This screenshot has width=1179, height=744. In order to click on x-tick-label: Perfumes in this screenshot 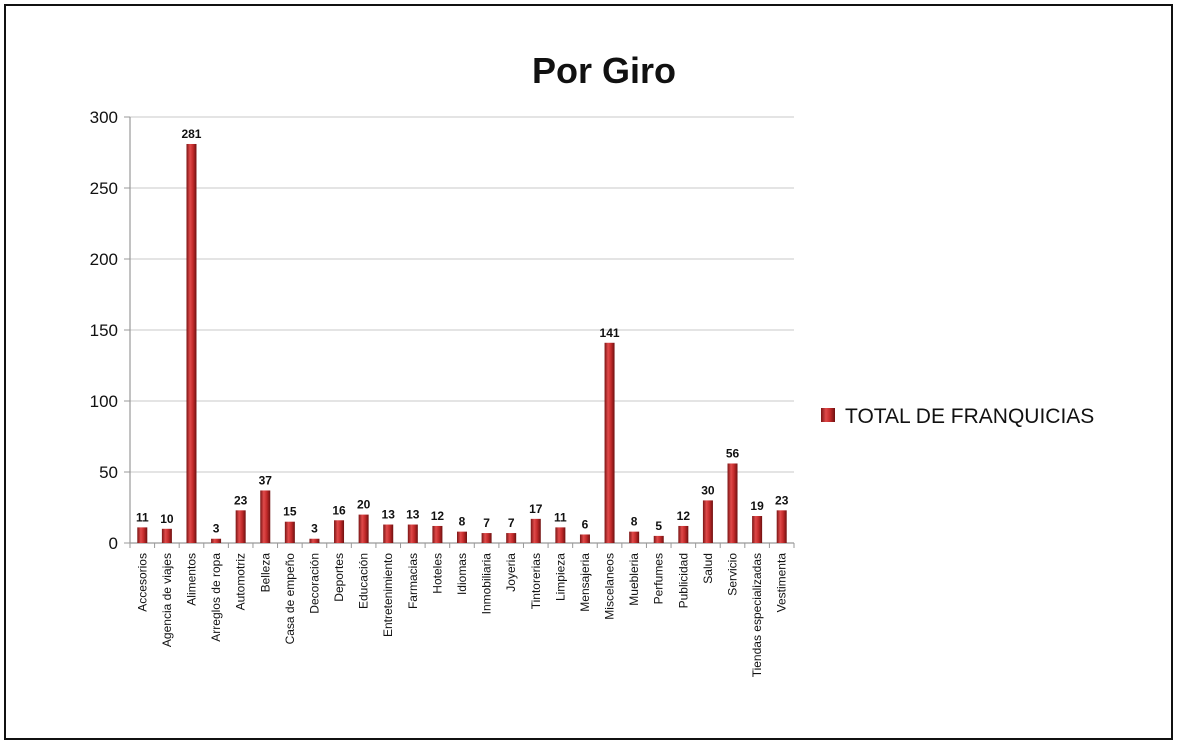, I will do `click(659, 578)`.